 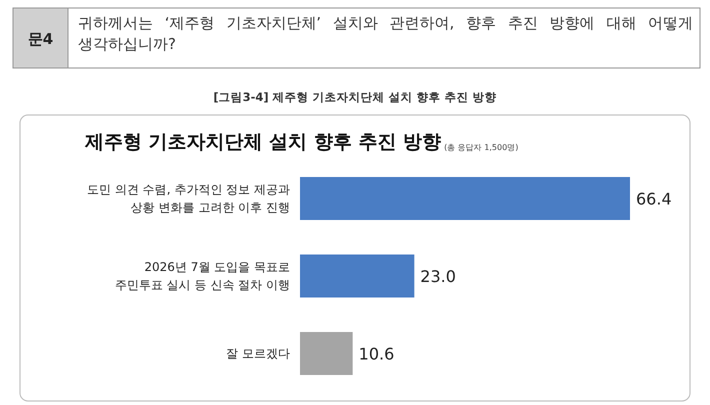 What do you see at coordinates (258, 353) in the screenshot?
I see `y-tick-label: 잘 모르겠다` at bounding box center [258, 353].